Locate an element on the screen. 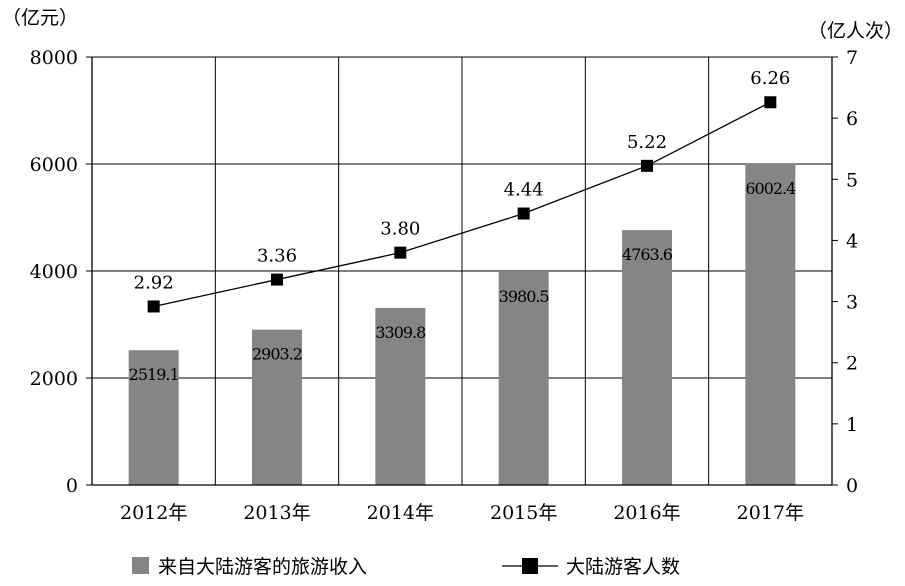 The width and height of the screenshot is (905, 586). right-axis-tick-label: 2 is located at coordinates (852, 364).